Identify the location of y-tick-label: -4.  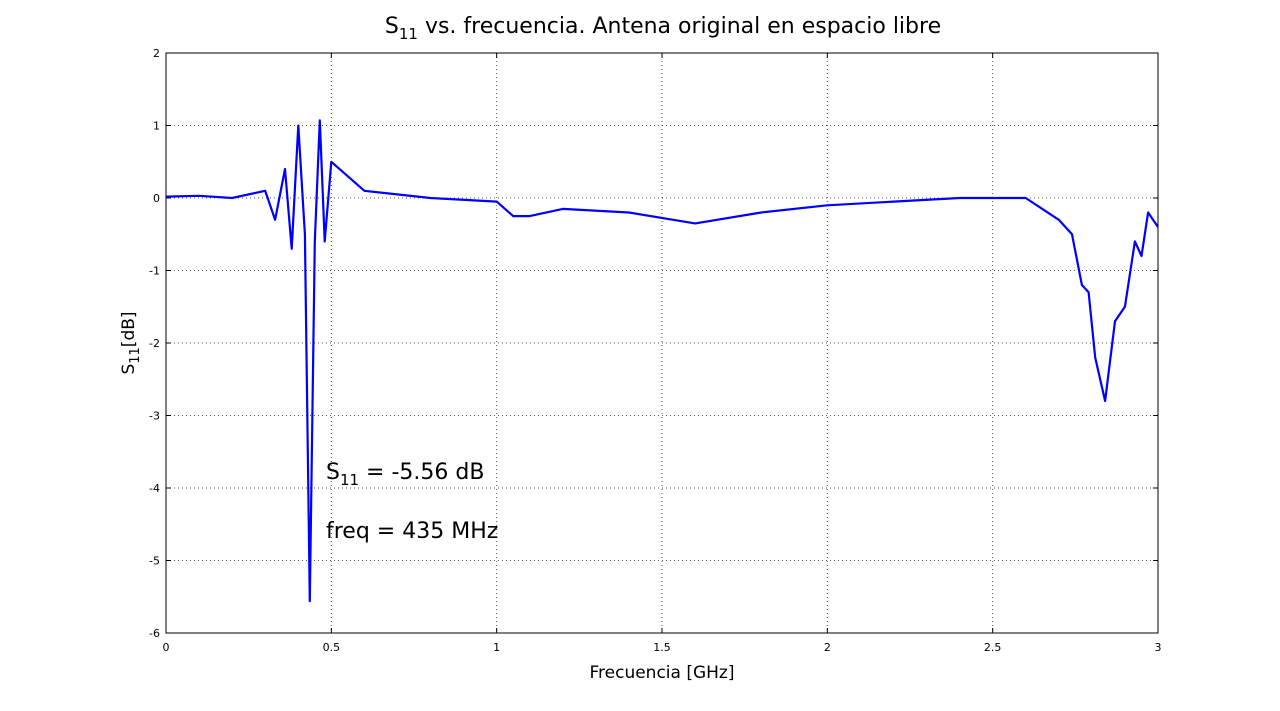
(154, 488).